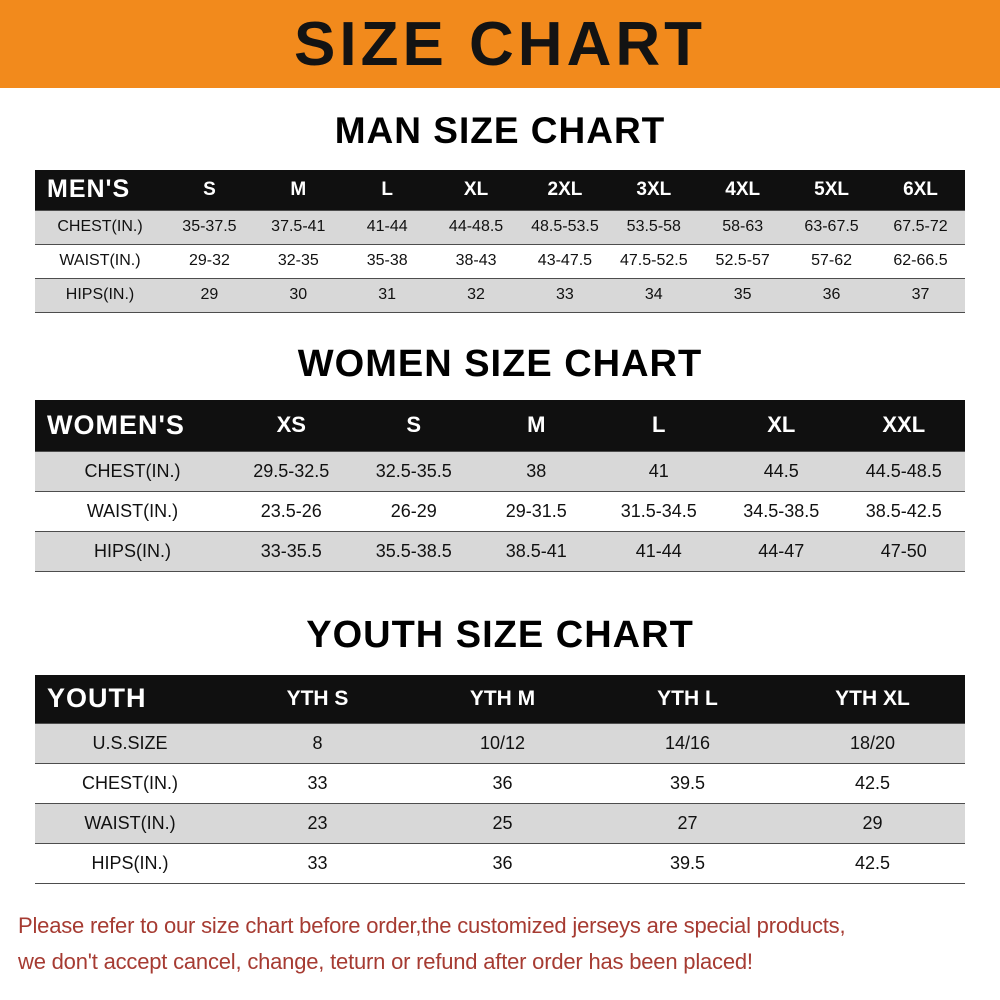  I want to click on size-value-cell: 57-62, so click(832, 260).